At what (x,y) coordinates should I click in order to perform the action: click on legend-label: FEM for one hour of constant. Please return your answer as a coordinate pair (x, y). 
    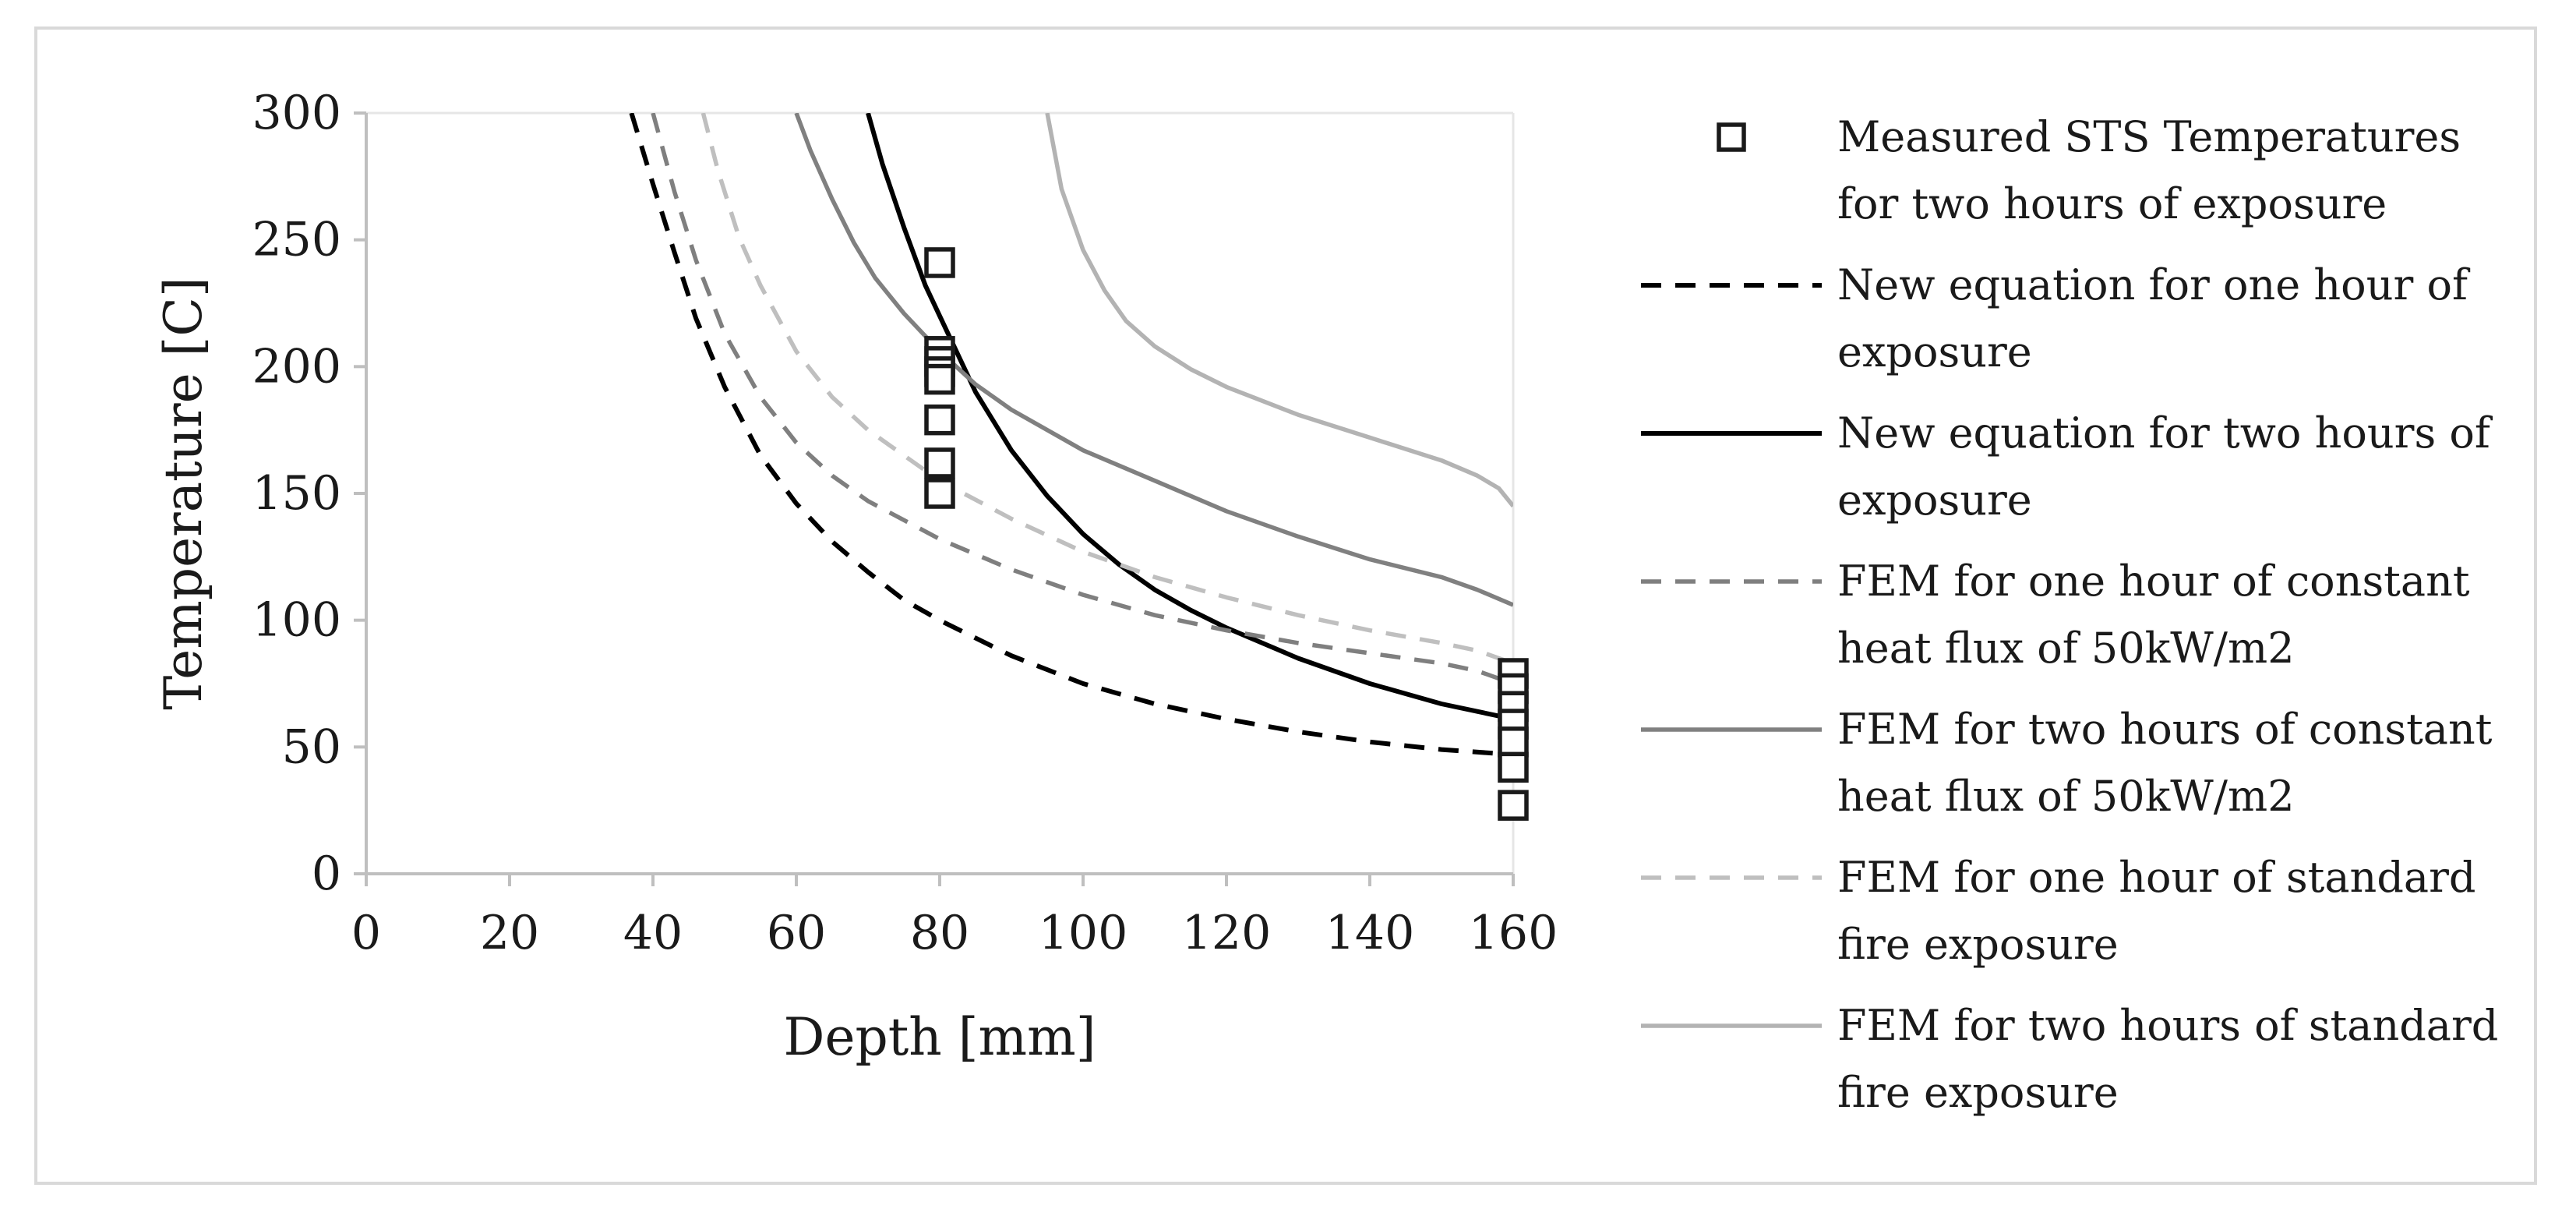
    Looking at the image, I should click on (2153, 581).